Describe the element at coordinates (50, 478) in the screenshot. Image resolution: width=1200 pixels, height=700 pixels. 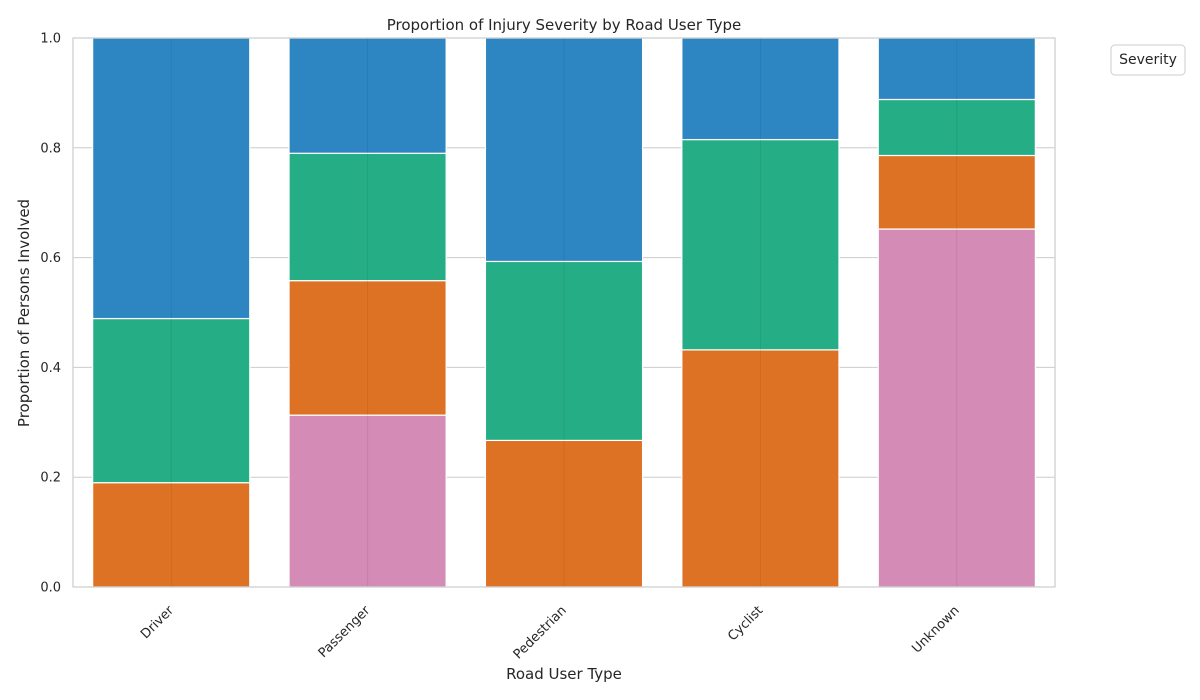
I see `y-tick-label: 0.2` at that location.